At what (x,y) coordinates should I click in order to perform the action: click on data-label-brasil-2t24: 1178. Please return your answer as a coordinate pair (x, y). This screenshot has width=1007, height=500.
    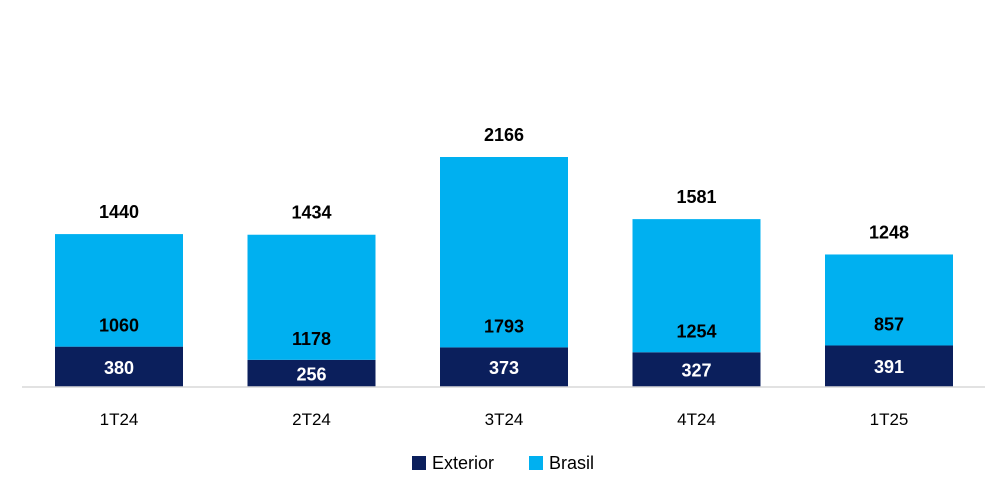
    Looking at the image, I should click on (311, 339).